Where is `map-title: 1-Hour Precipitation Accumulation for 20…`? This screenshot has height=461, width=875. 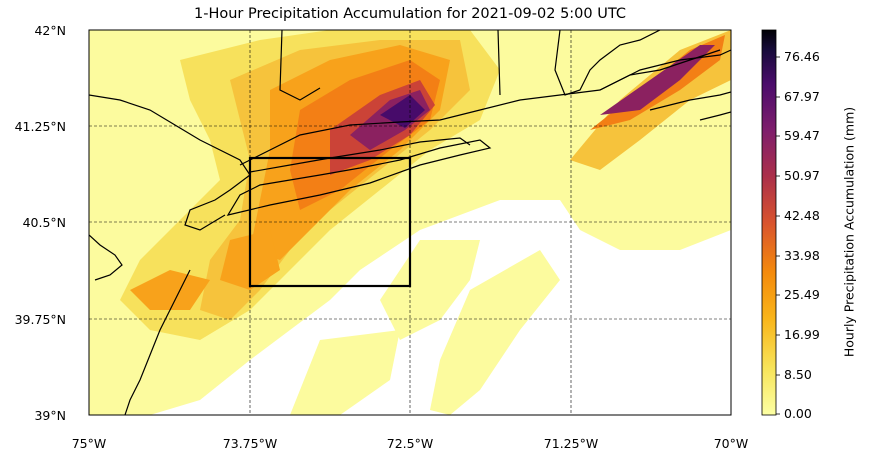 map-title: 1-Hour Precipitation Accumulation for 20… is located at coordinates (410, 14).